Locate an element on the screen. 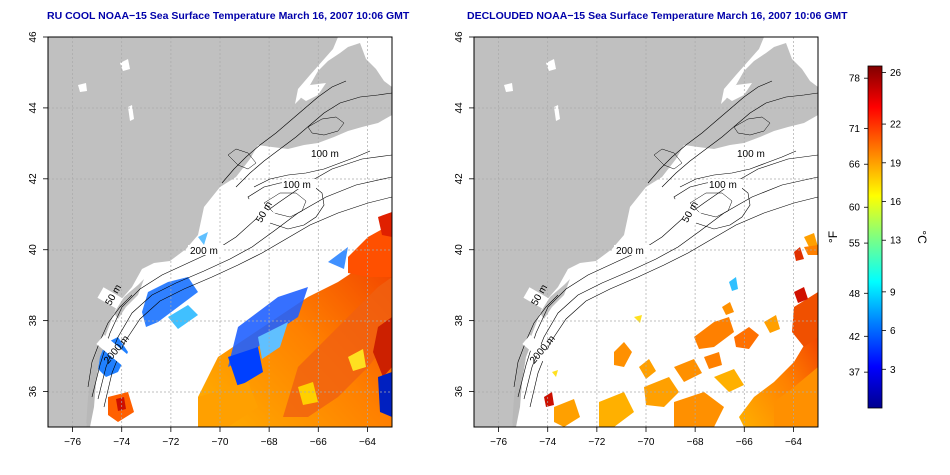  contour-label-right-2: 100 m is located at coordinates (723, 185).